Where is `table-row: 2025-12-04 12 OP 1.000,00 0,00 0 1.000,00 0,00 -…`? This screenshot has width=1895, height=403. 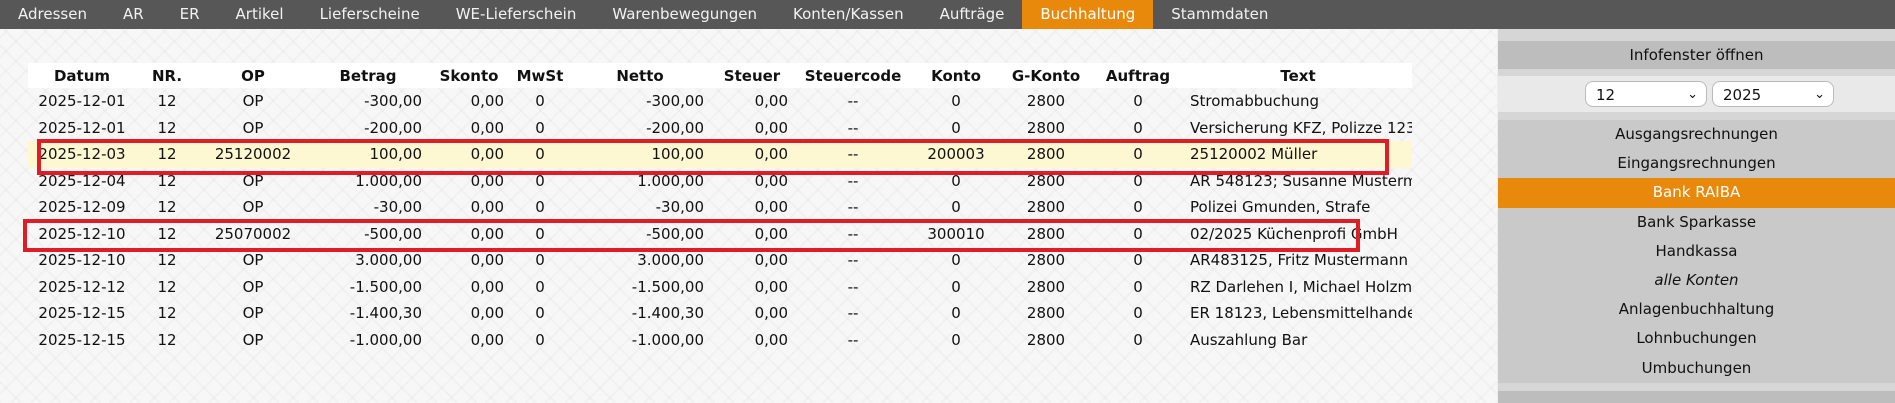 table-row: 2025-12-04 12 OP 1.000,00 0,00 0 1.000,00 0,00 -… is located at coordinates (720, 181).